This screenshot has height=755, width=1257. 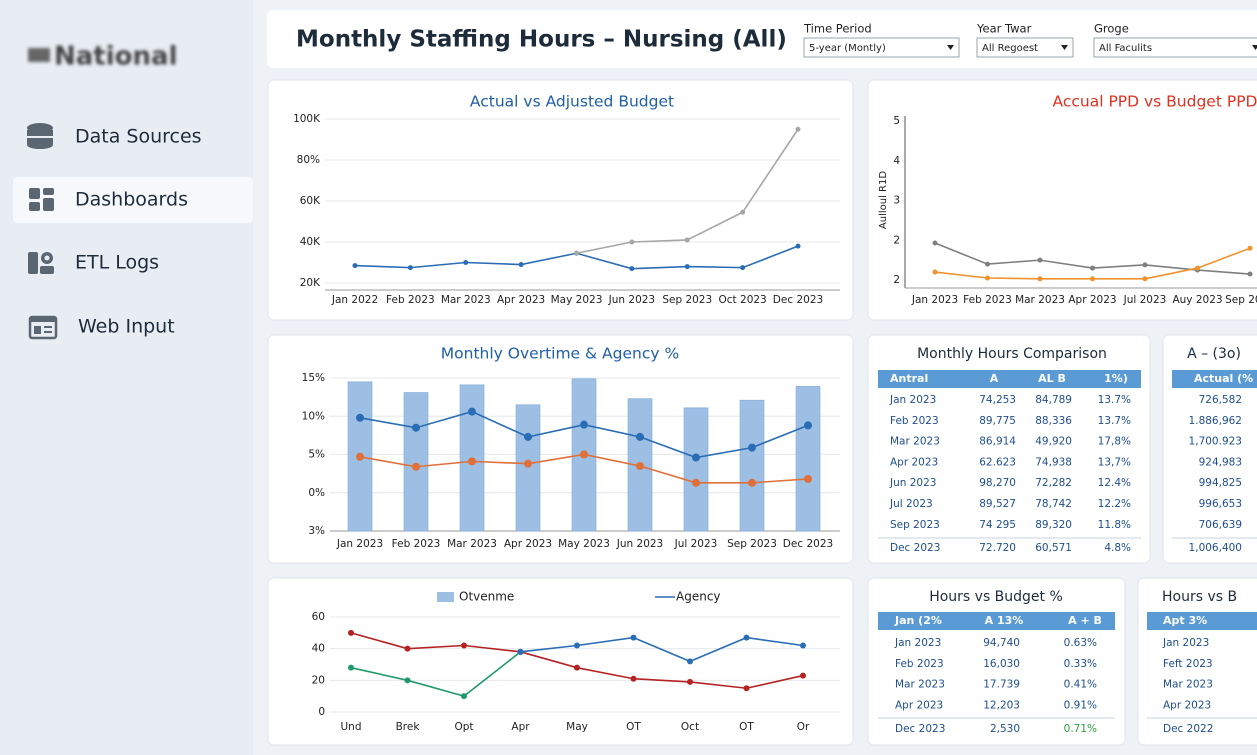 What do you see at coordinates (918, 620) in the screenshot?
I see `table-header-cell: Jan (2%` at bounding box center [918, 620].